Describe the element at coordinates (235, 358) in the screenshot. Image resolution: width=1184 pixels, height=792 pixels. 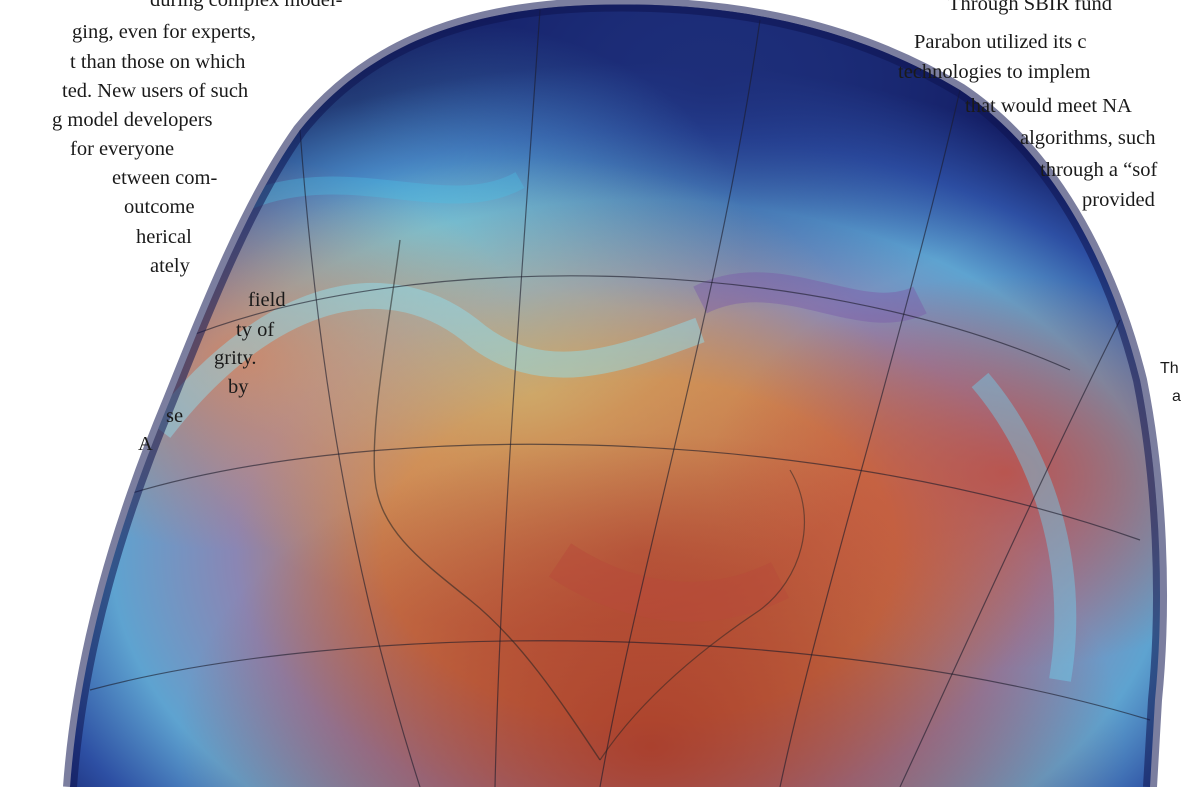
I see `body-text-line: grity.` at that location.